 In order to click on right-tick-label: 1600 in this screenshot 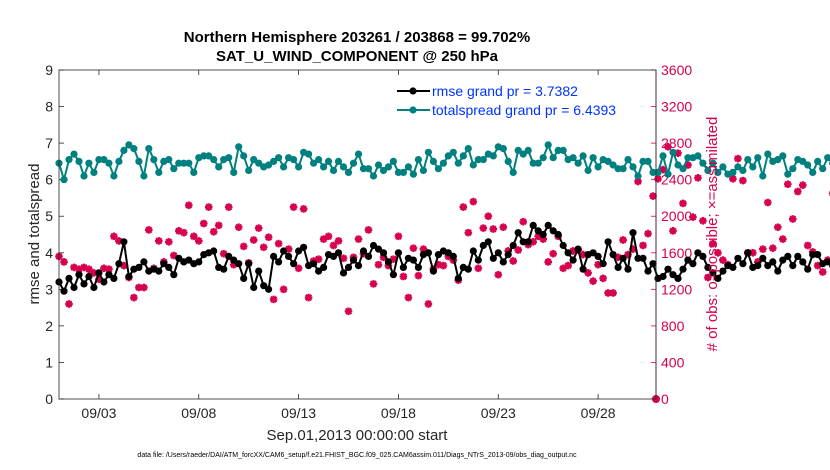, I will do `click(676, 253)`.